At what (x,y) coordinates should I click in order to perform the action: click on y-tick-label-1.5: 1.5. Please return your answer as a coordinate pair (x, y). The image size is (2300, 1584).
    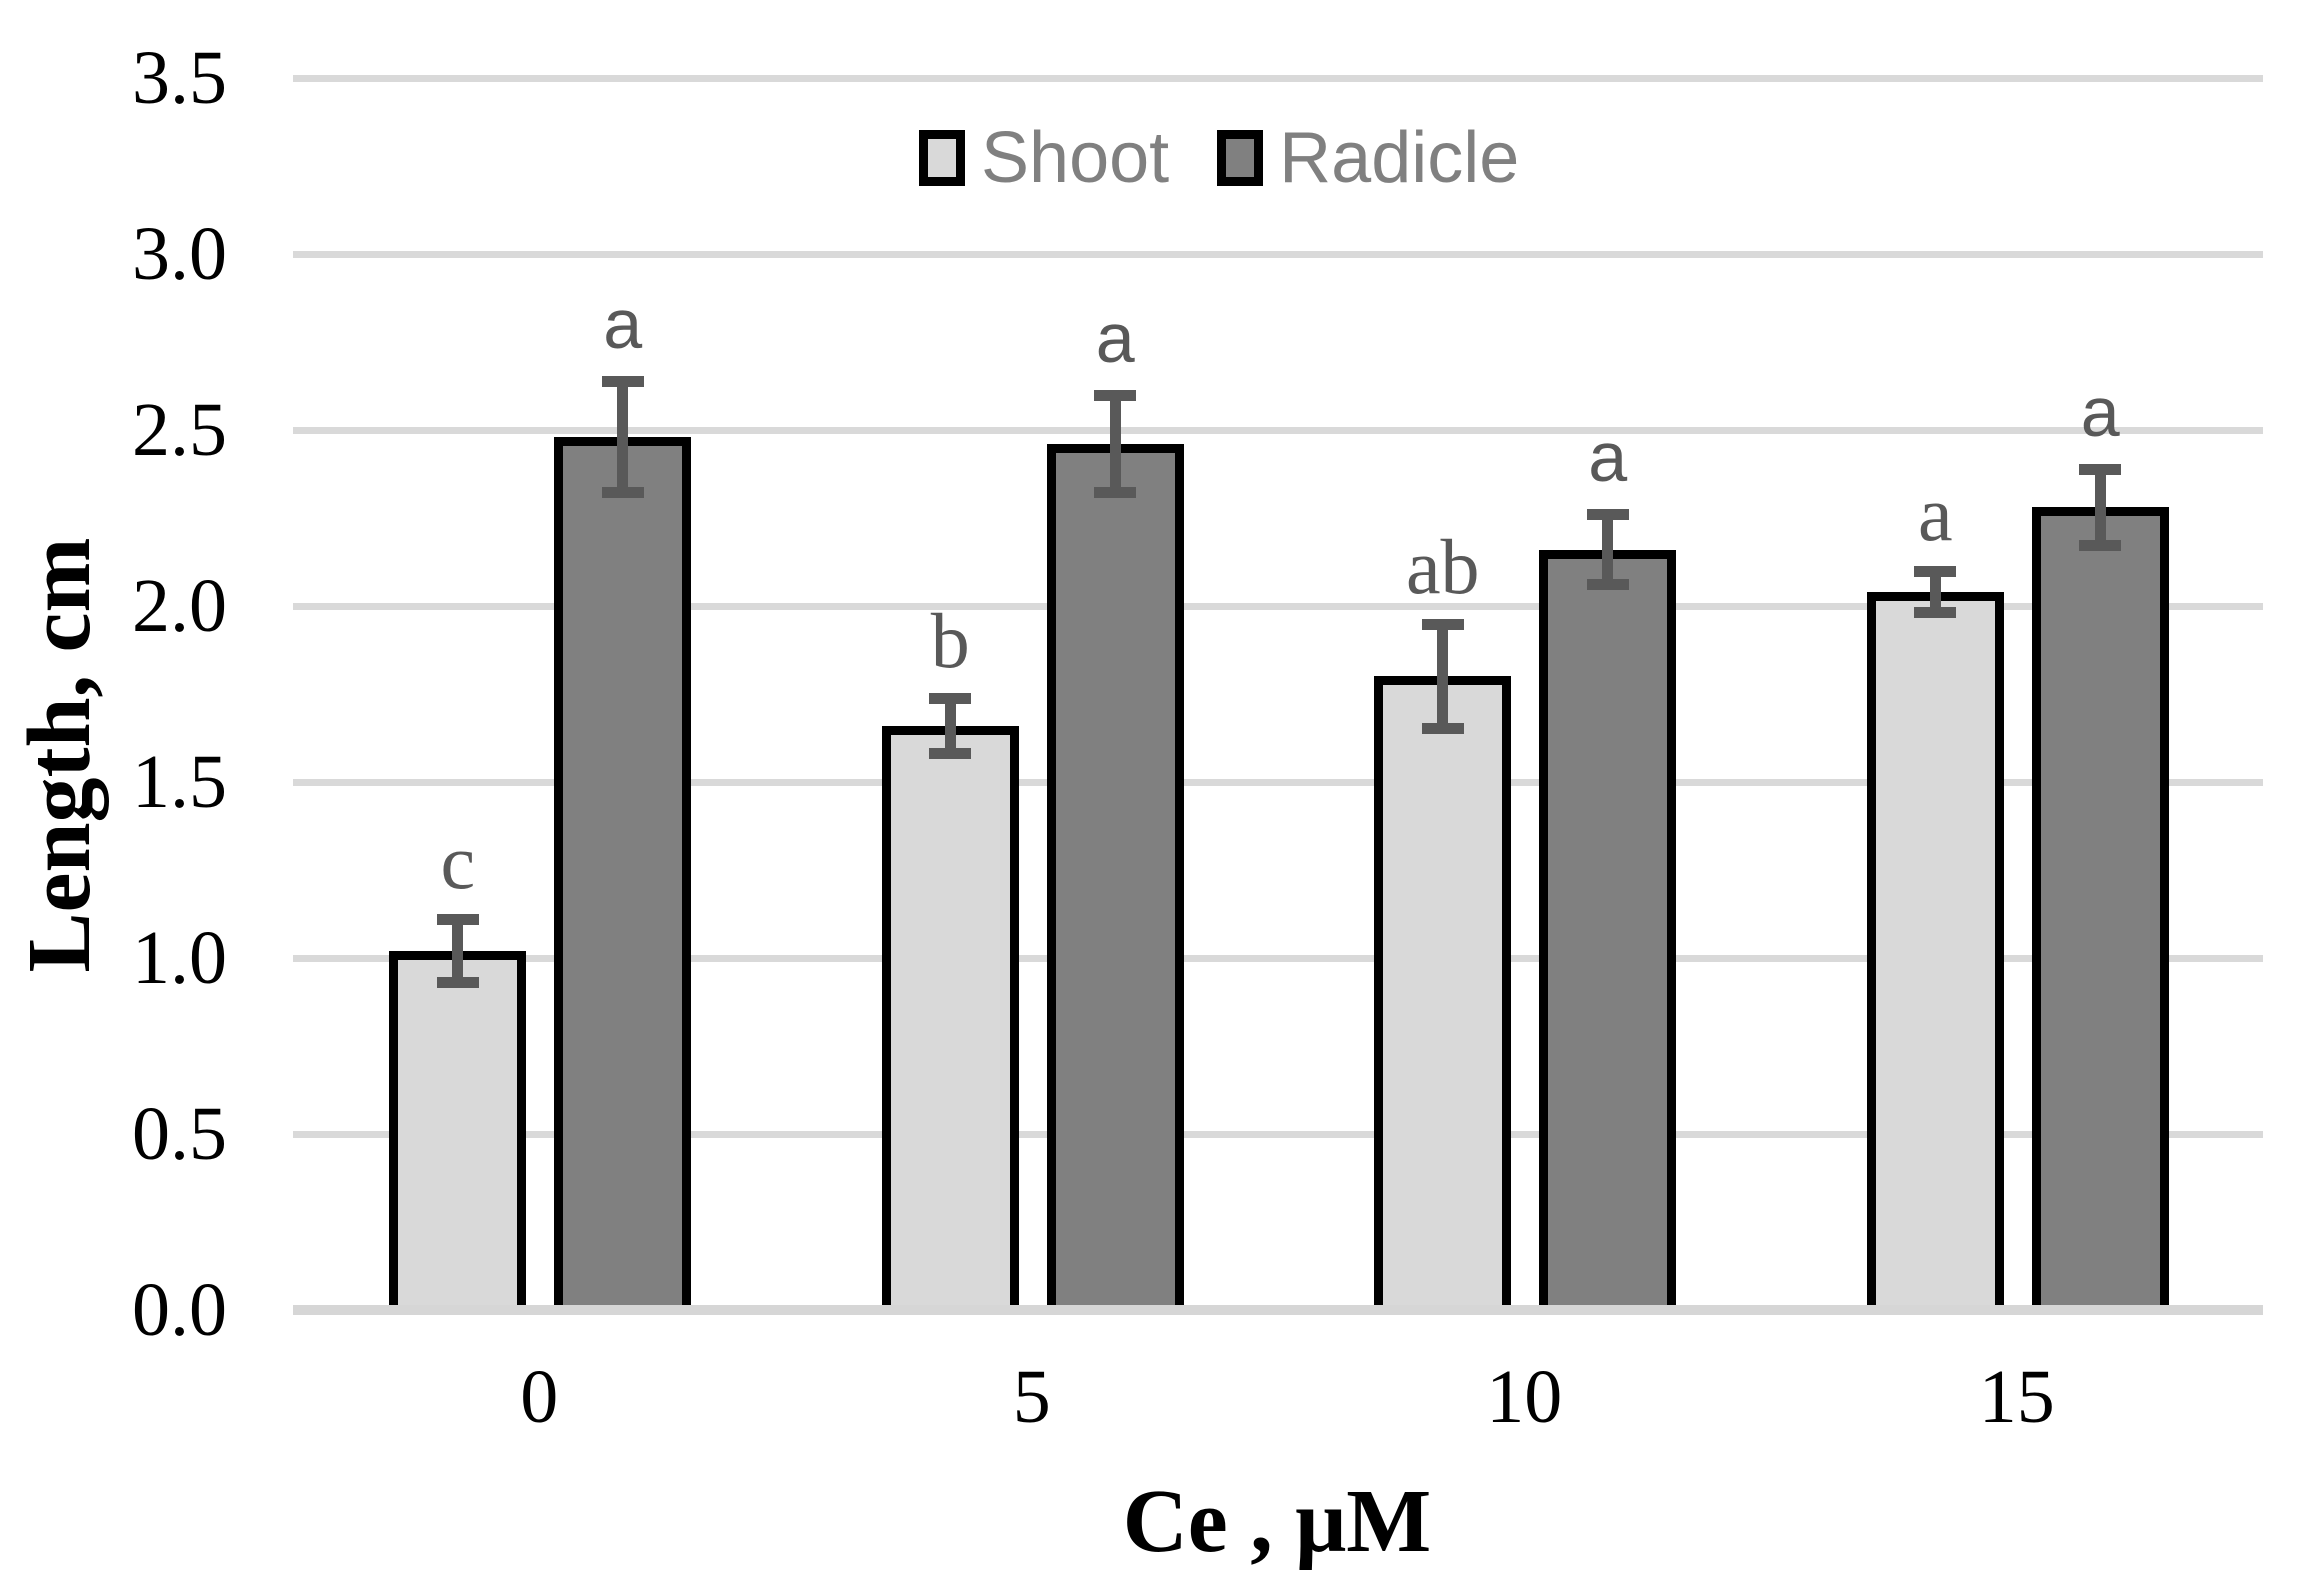
    Looking at the image, I should click on (179, 782).